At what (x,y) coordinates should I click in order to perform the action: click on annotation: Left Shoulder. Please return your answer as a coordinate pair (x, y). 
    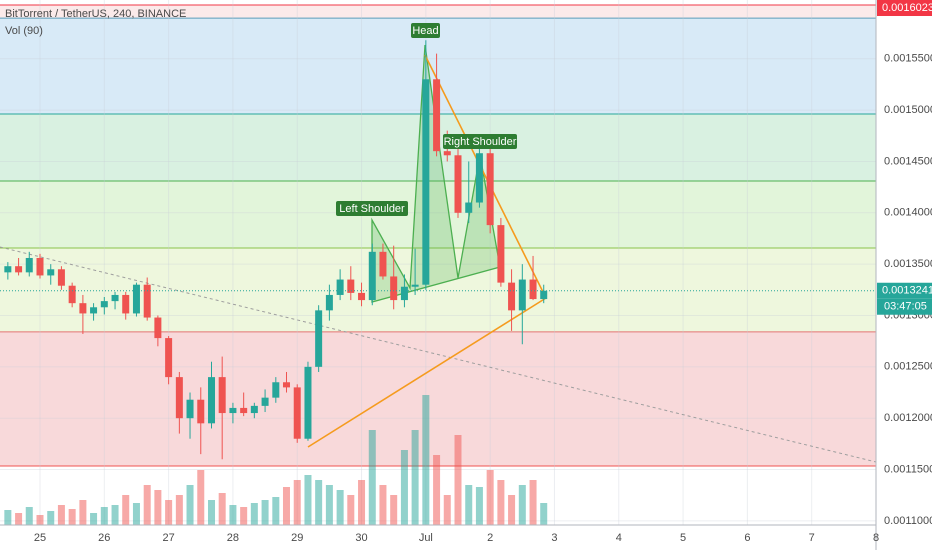
    Looking at the image, I should click on (372, 209).